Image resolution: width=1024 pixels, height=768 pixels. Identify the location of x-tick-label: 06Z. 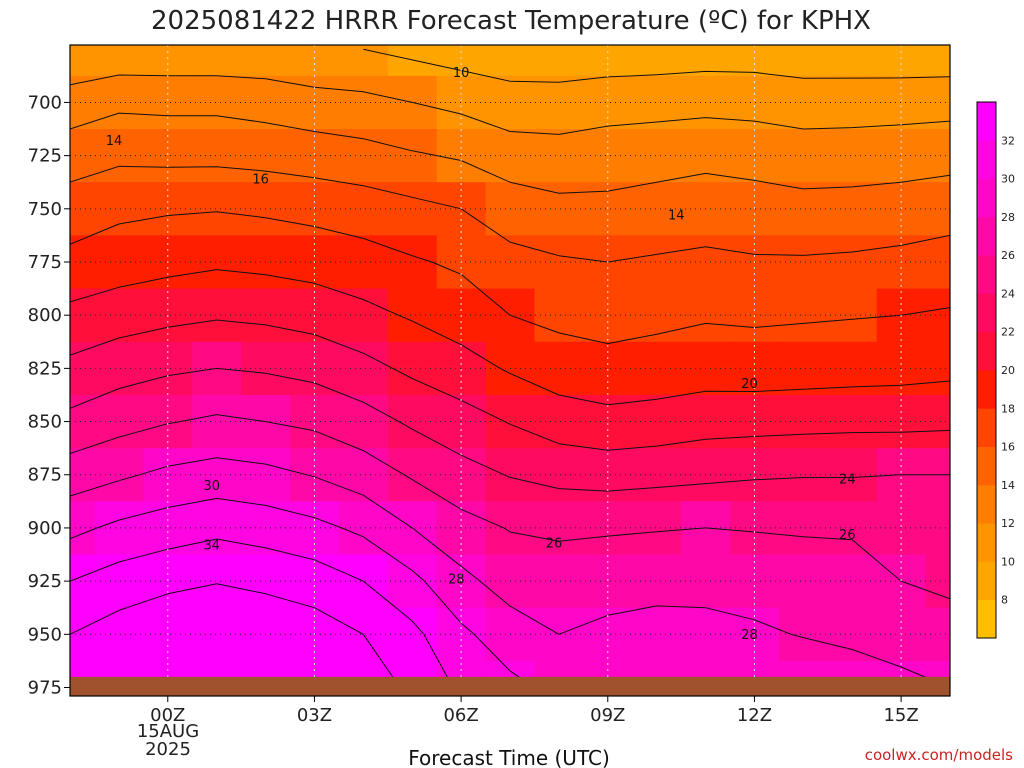
(460, 715).